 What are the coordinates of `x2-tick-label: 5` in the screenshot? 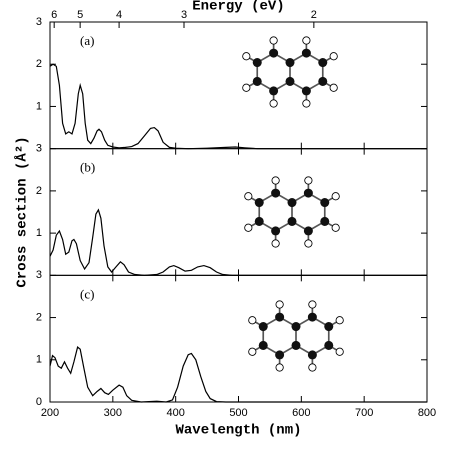 It's located at (80, 15).